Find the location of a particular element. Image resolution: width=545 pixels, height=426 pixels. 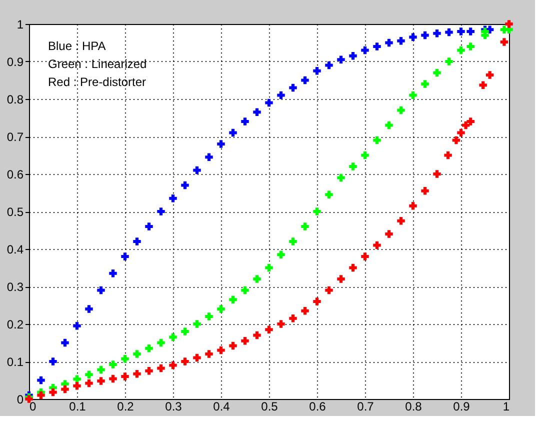

y-tick-label: 0.2 is located at coordinates (15, 325).